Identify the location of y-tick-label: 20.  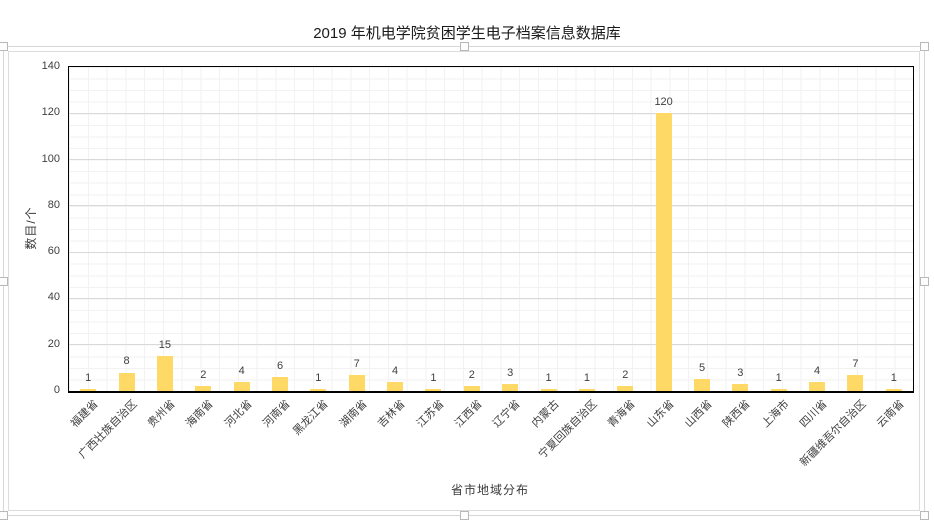
(53, 343).